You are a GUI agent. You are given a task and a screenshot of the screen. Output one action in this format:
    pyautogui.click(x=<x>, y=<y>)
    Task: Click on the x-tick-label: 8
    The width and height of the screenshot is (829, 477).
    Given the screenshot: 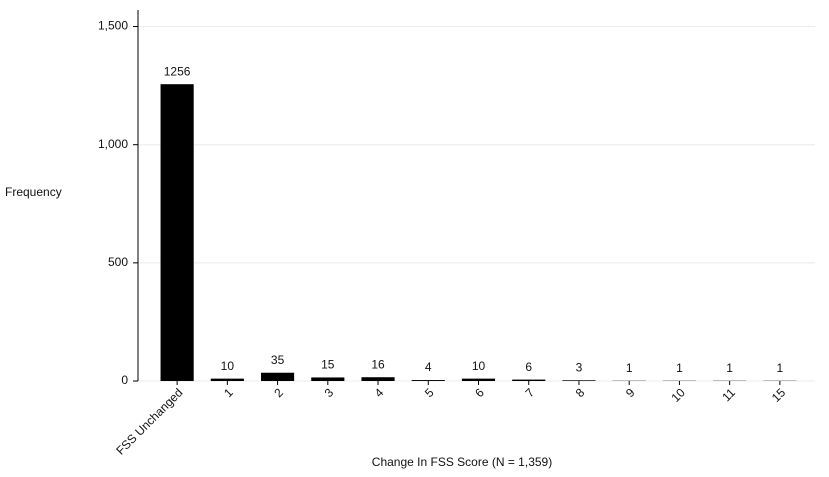 What is the action you would take?
    pyautogui.click(x=580, y=392)
    